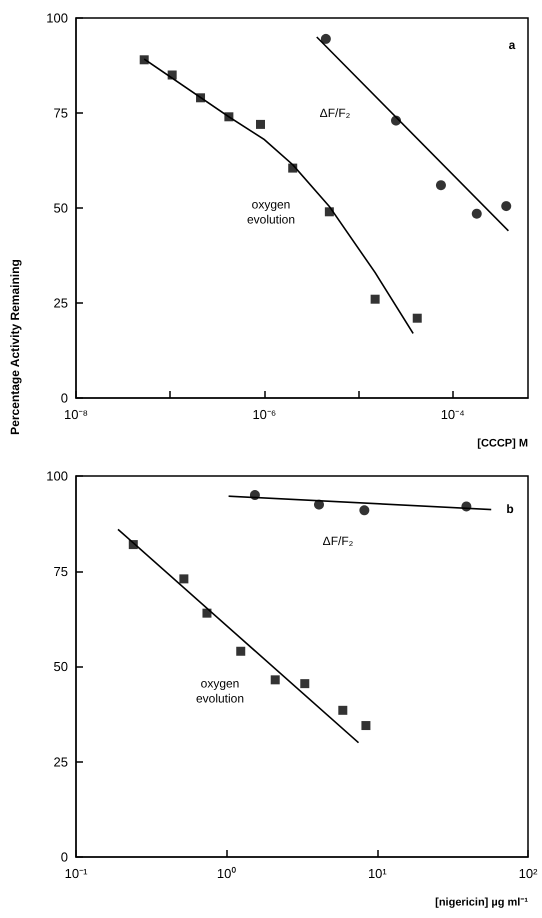  Describe the element at coordinates (76, 873) in the screenshot. I see `x-tick-label: 10⁻¹` at that location.